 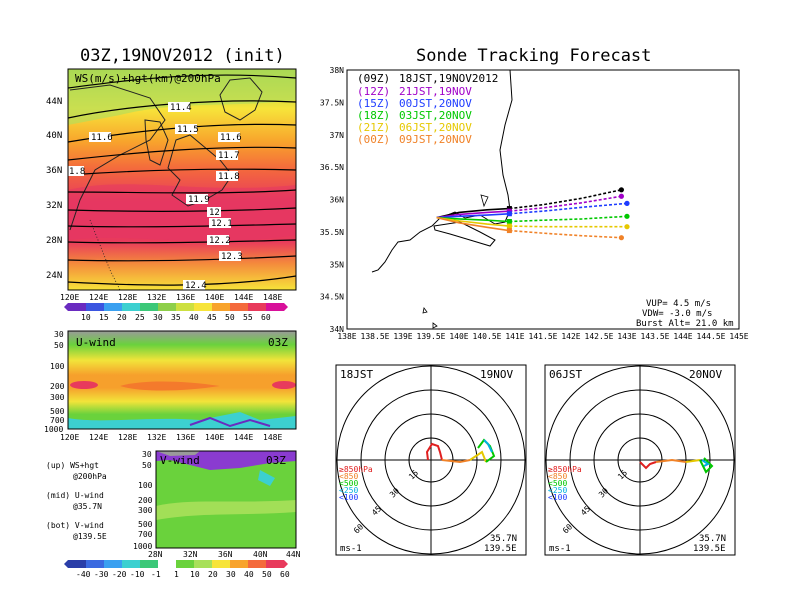 I want to click on lat-tick: 36.5N, so click(x=332, y=167).